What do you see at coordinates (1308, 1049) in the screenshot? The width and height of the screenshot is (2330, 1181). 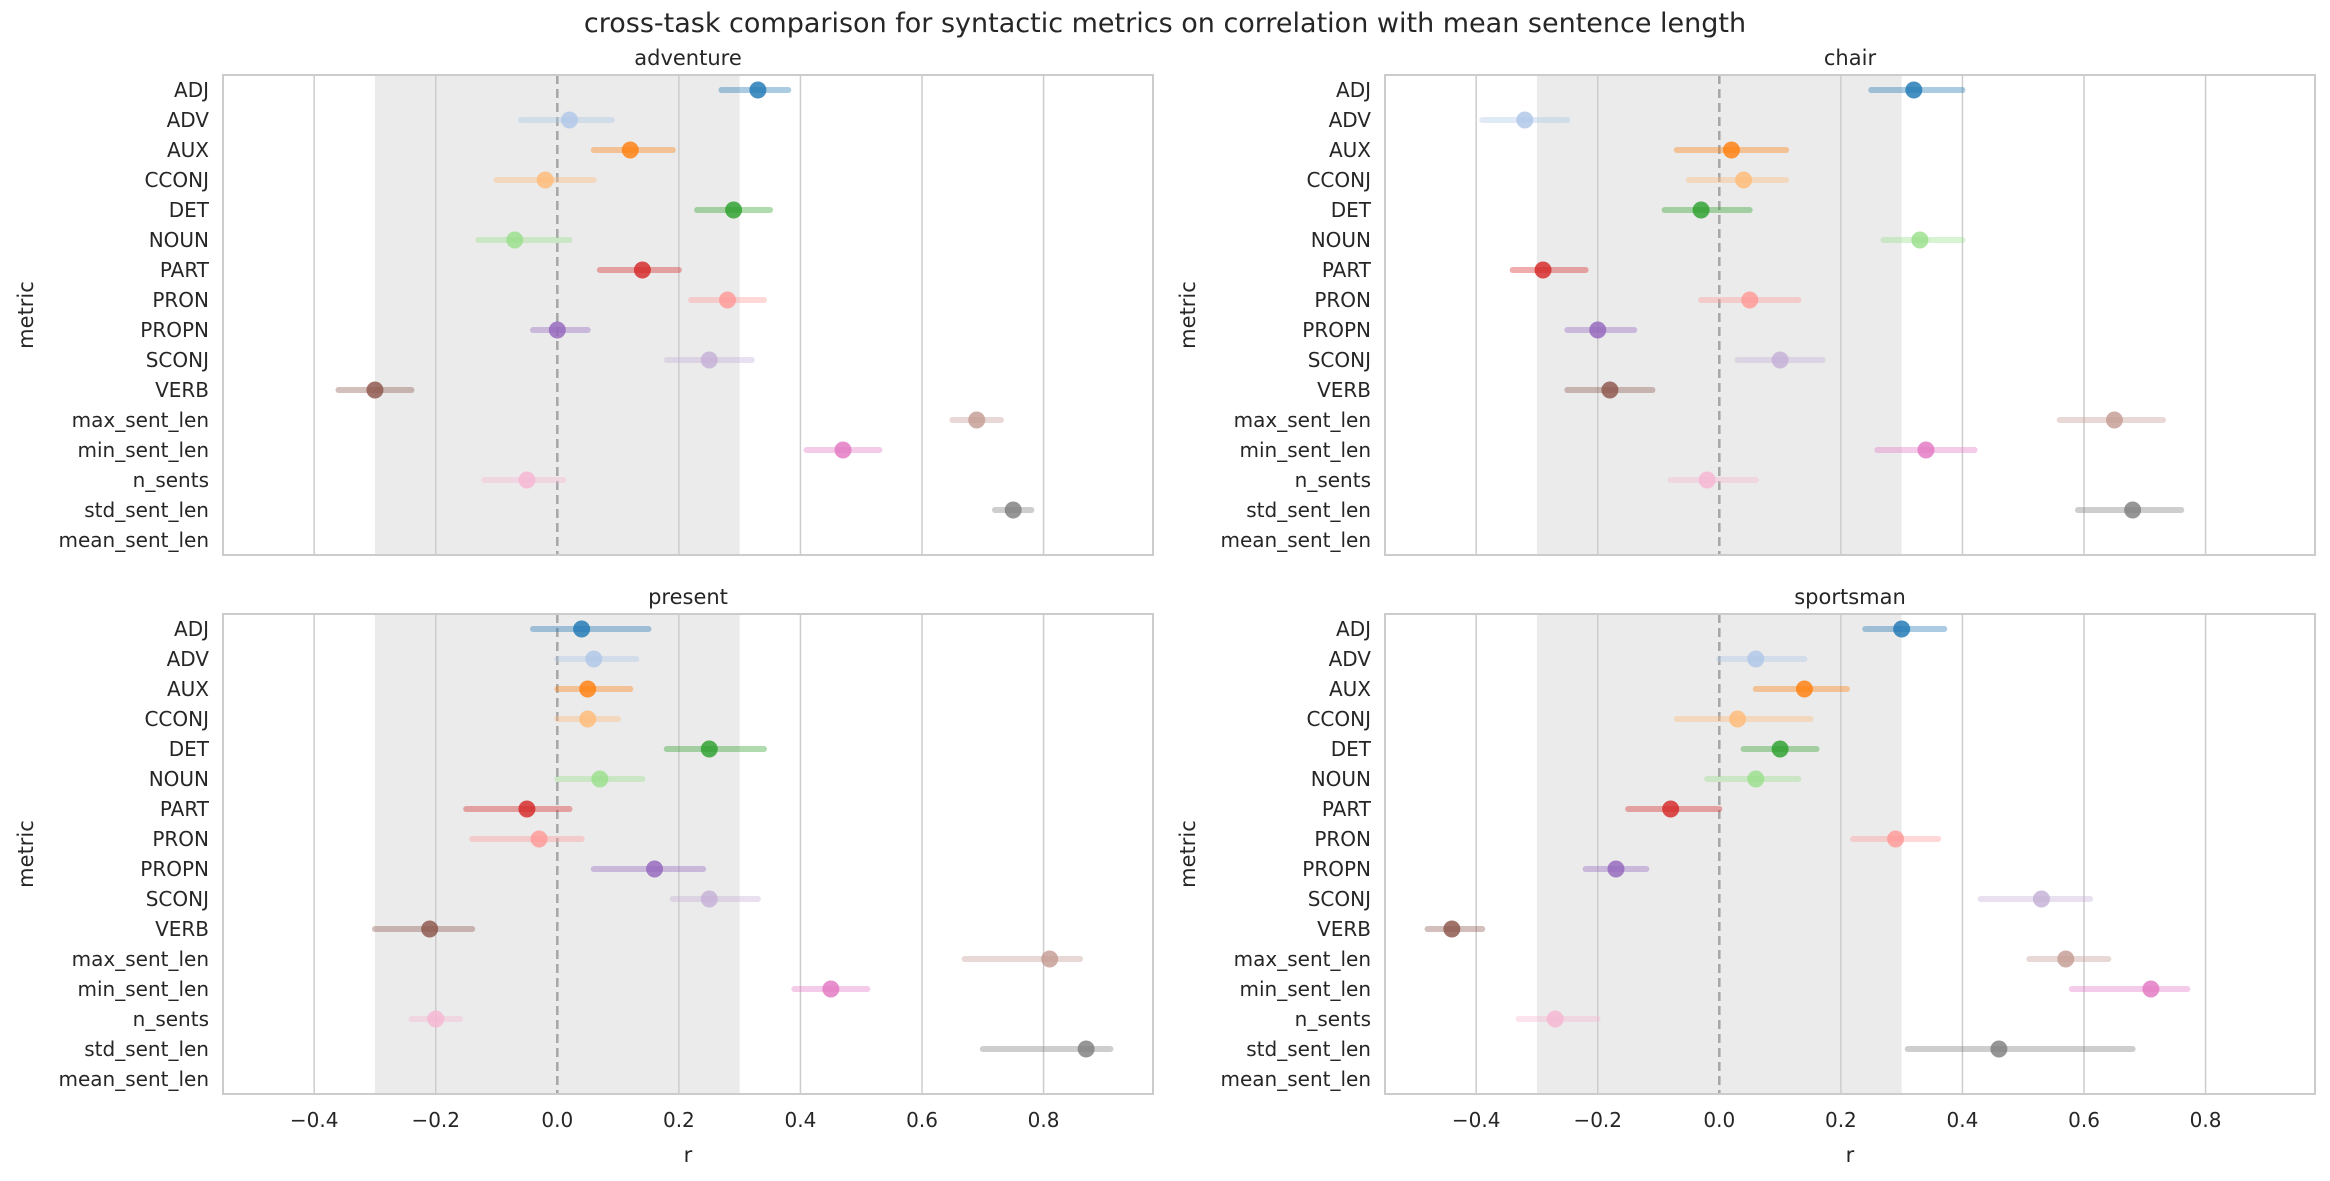 I see `y-tick-label: std_sent_len` at bounding box center [1308, 1049].